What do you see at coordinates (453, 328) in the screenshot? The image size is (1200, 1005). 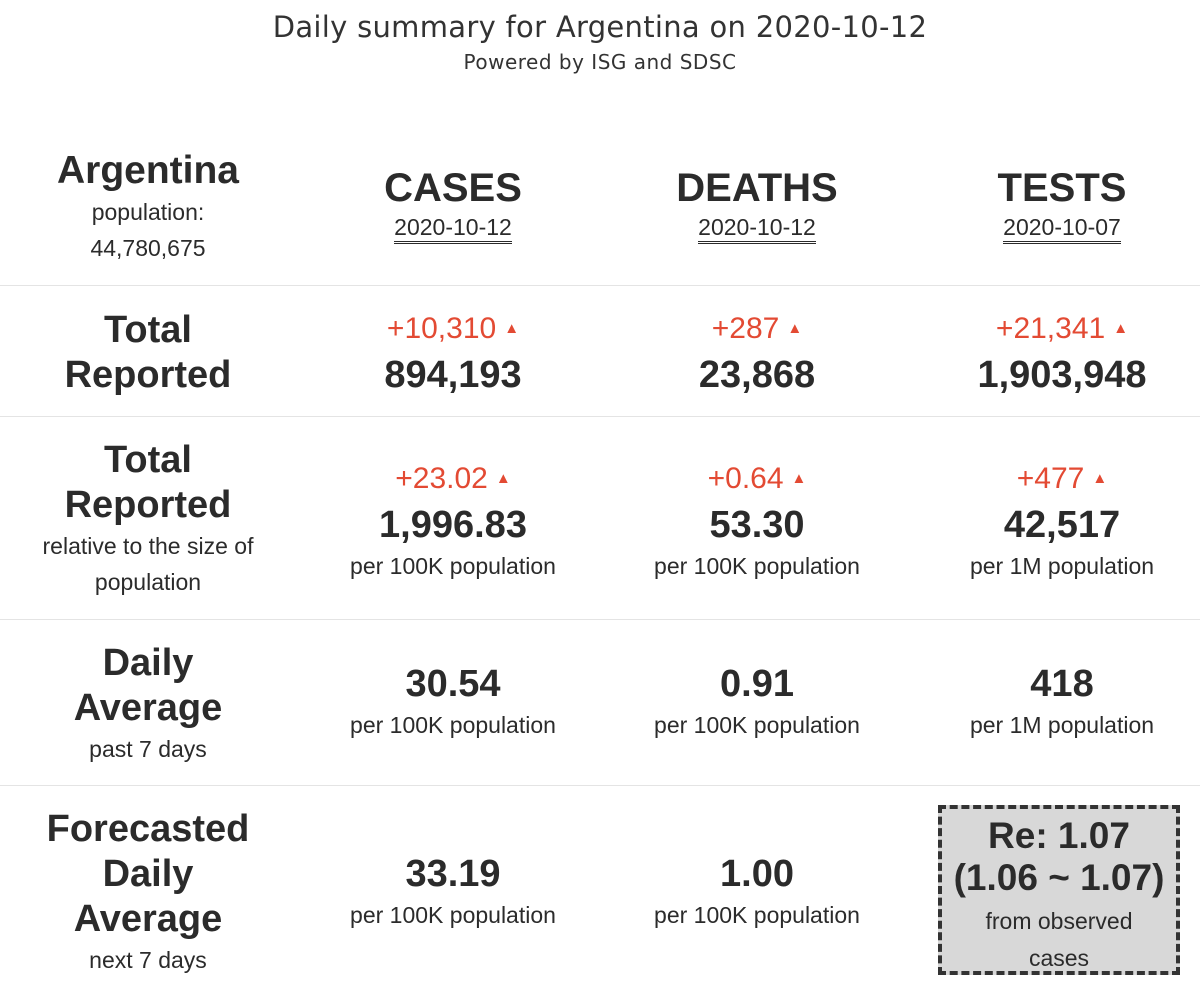 I see `delta-value: +10,310 ▲` at bounding box center [453, 328].